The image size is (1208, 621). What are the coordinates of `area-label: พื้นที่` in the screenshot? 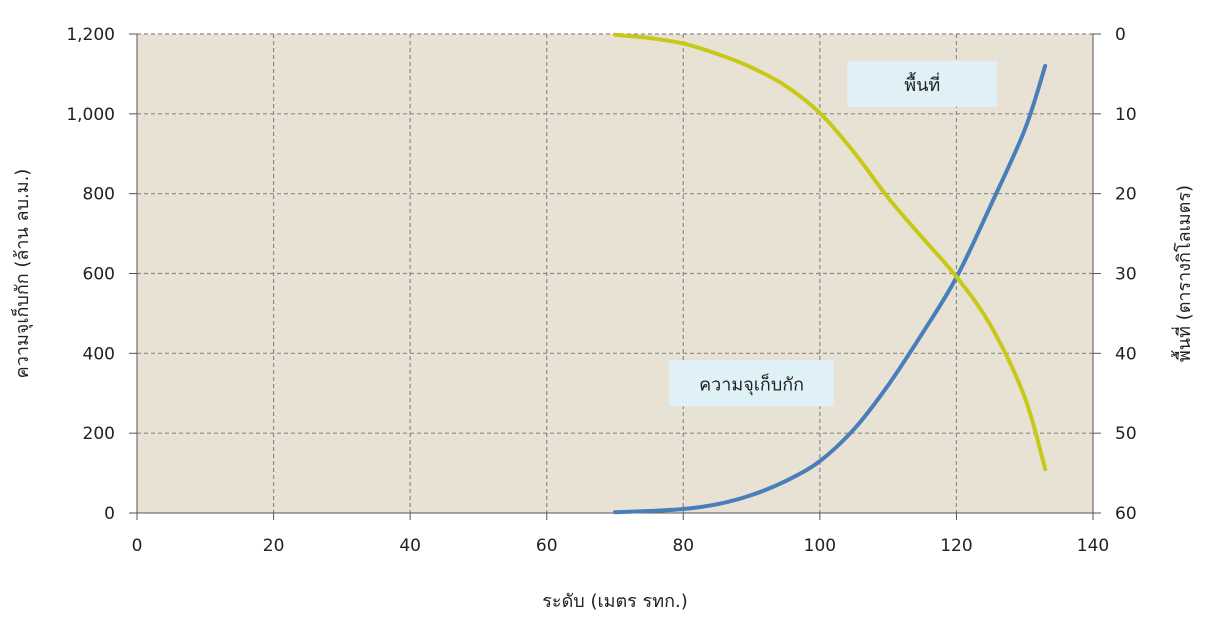 It's located at (922, 83).